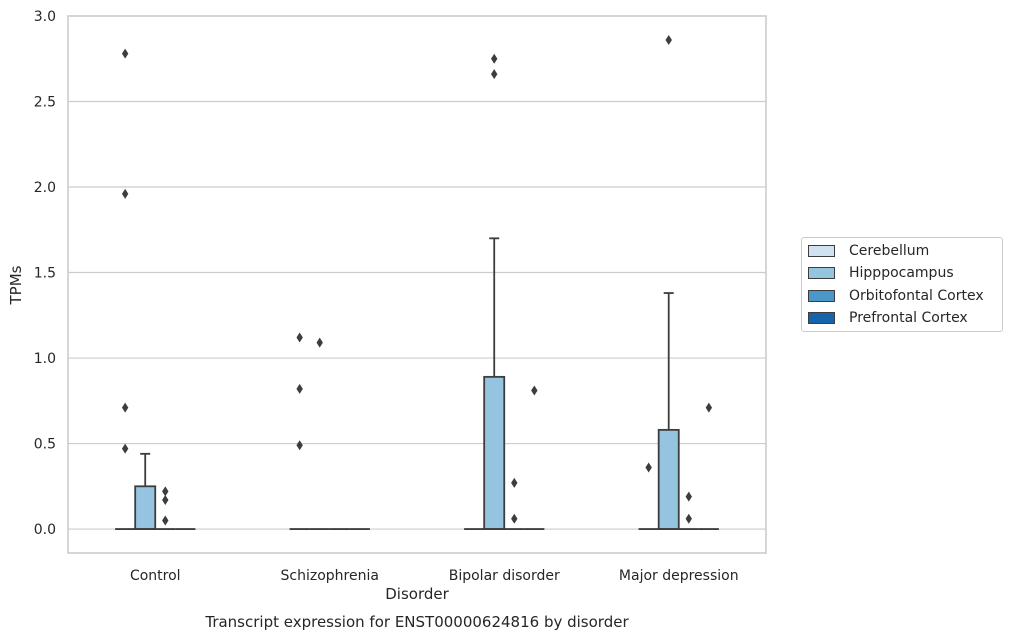  I want to click on legend-swatch-hippocampus, so click(821, 273).